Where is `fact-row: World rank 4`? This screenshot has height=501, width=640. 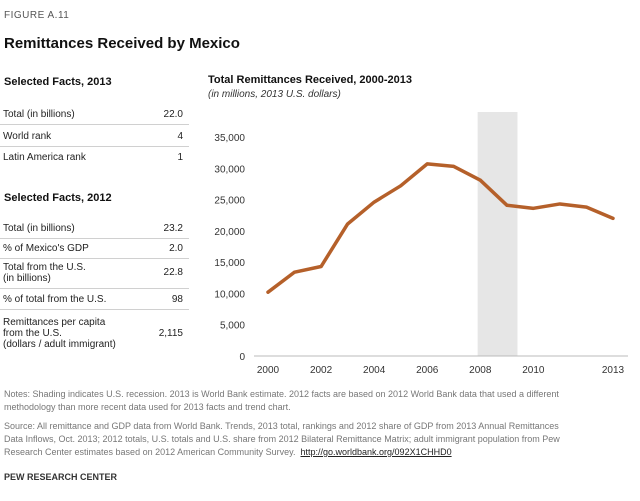
fact-row: World rank 4 is located at coordinates (94, 135).